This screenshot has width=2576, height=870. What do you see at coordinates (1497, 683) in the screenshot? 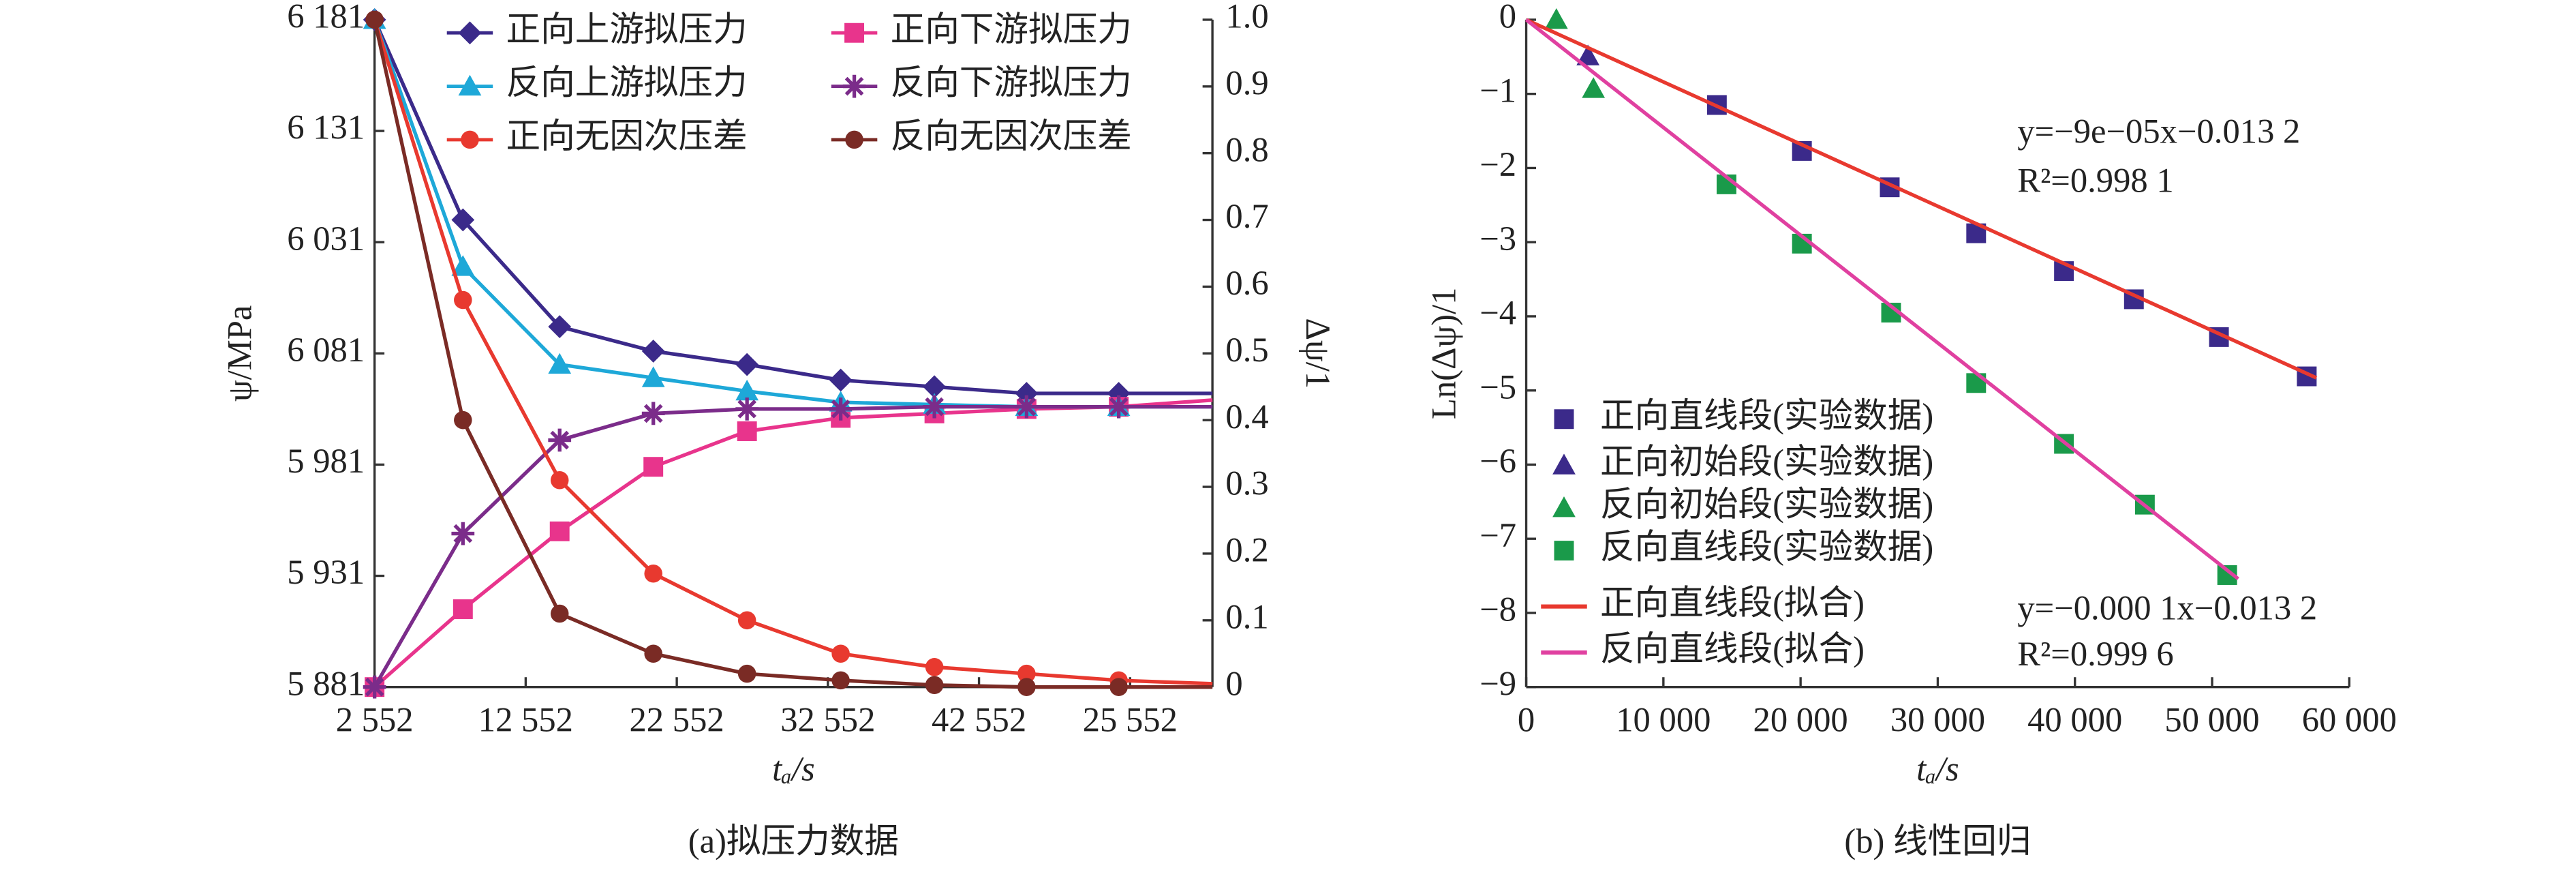
I see `y-tick-label: −9` at bounding box center [1497, 683].